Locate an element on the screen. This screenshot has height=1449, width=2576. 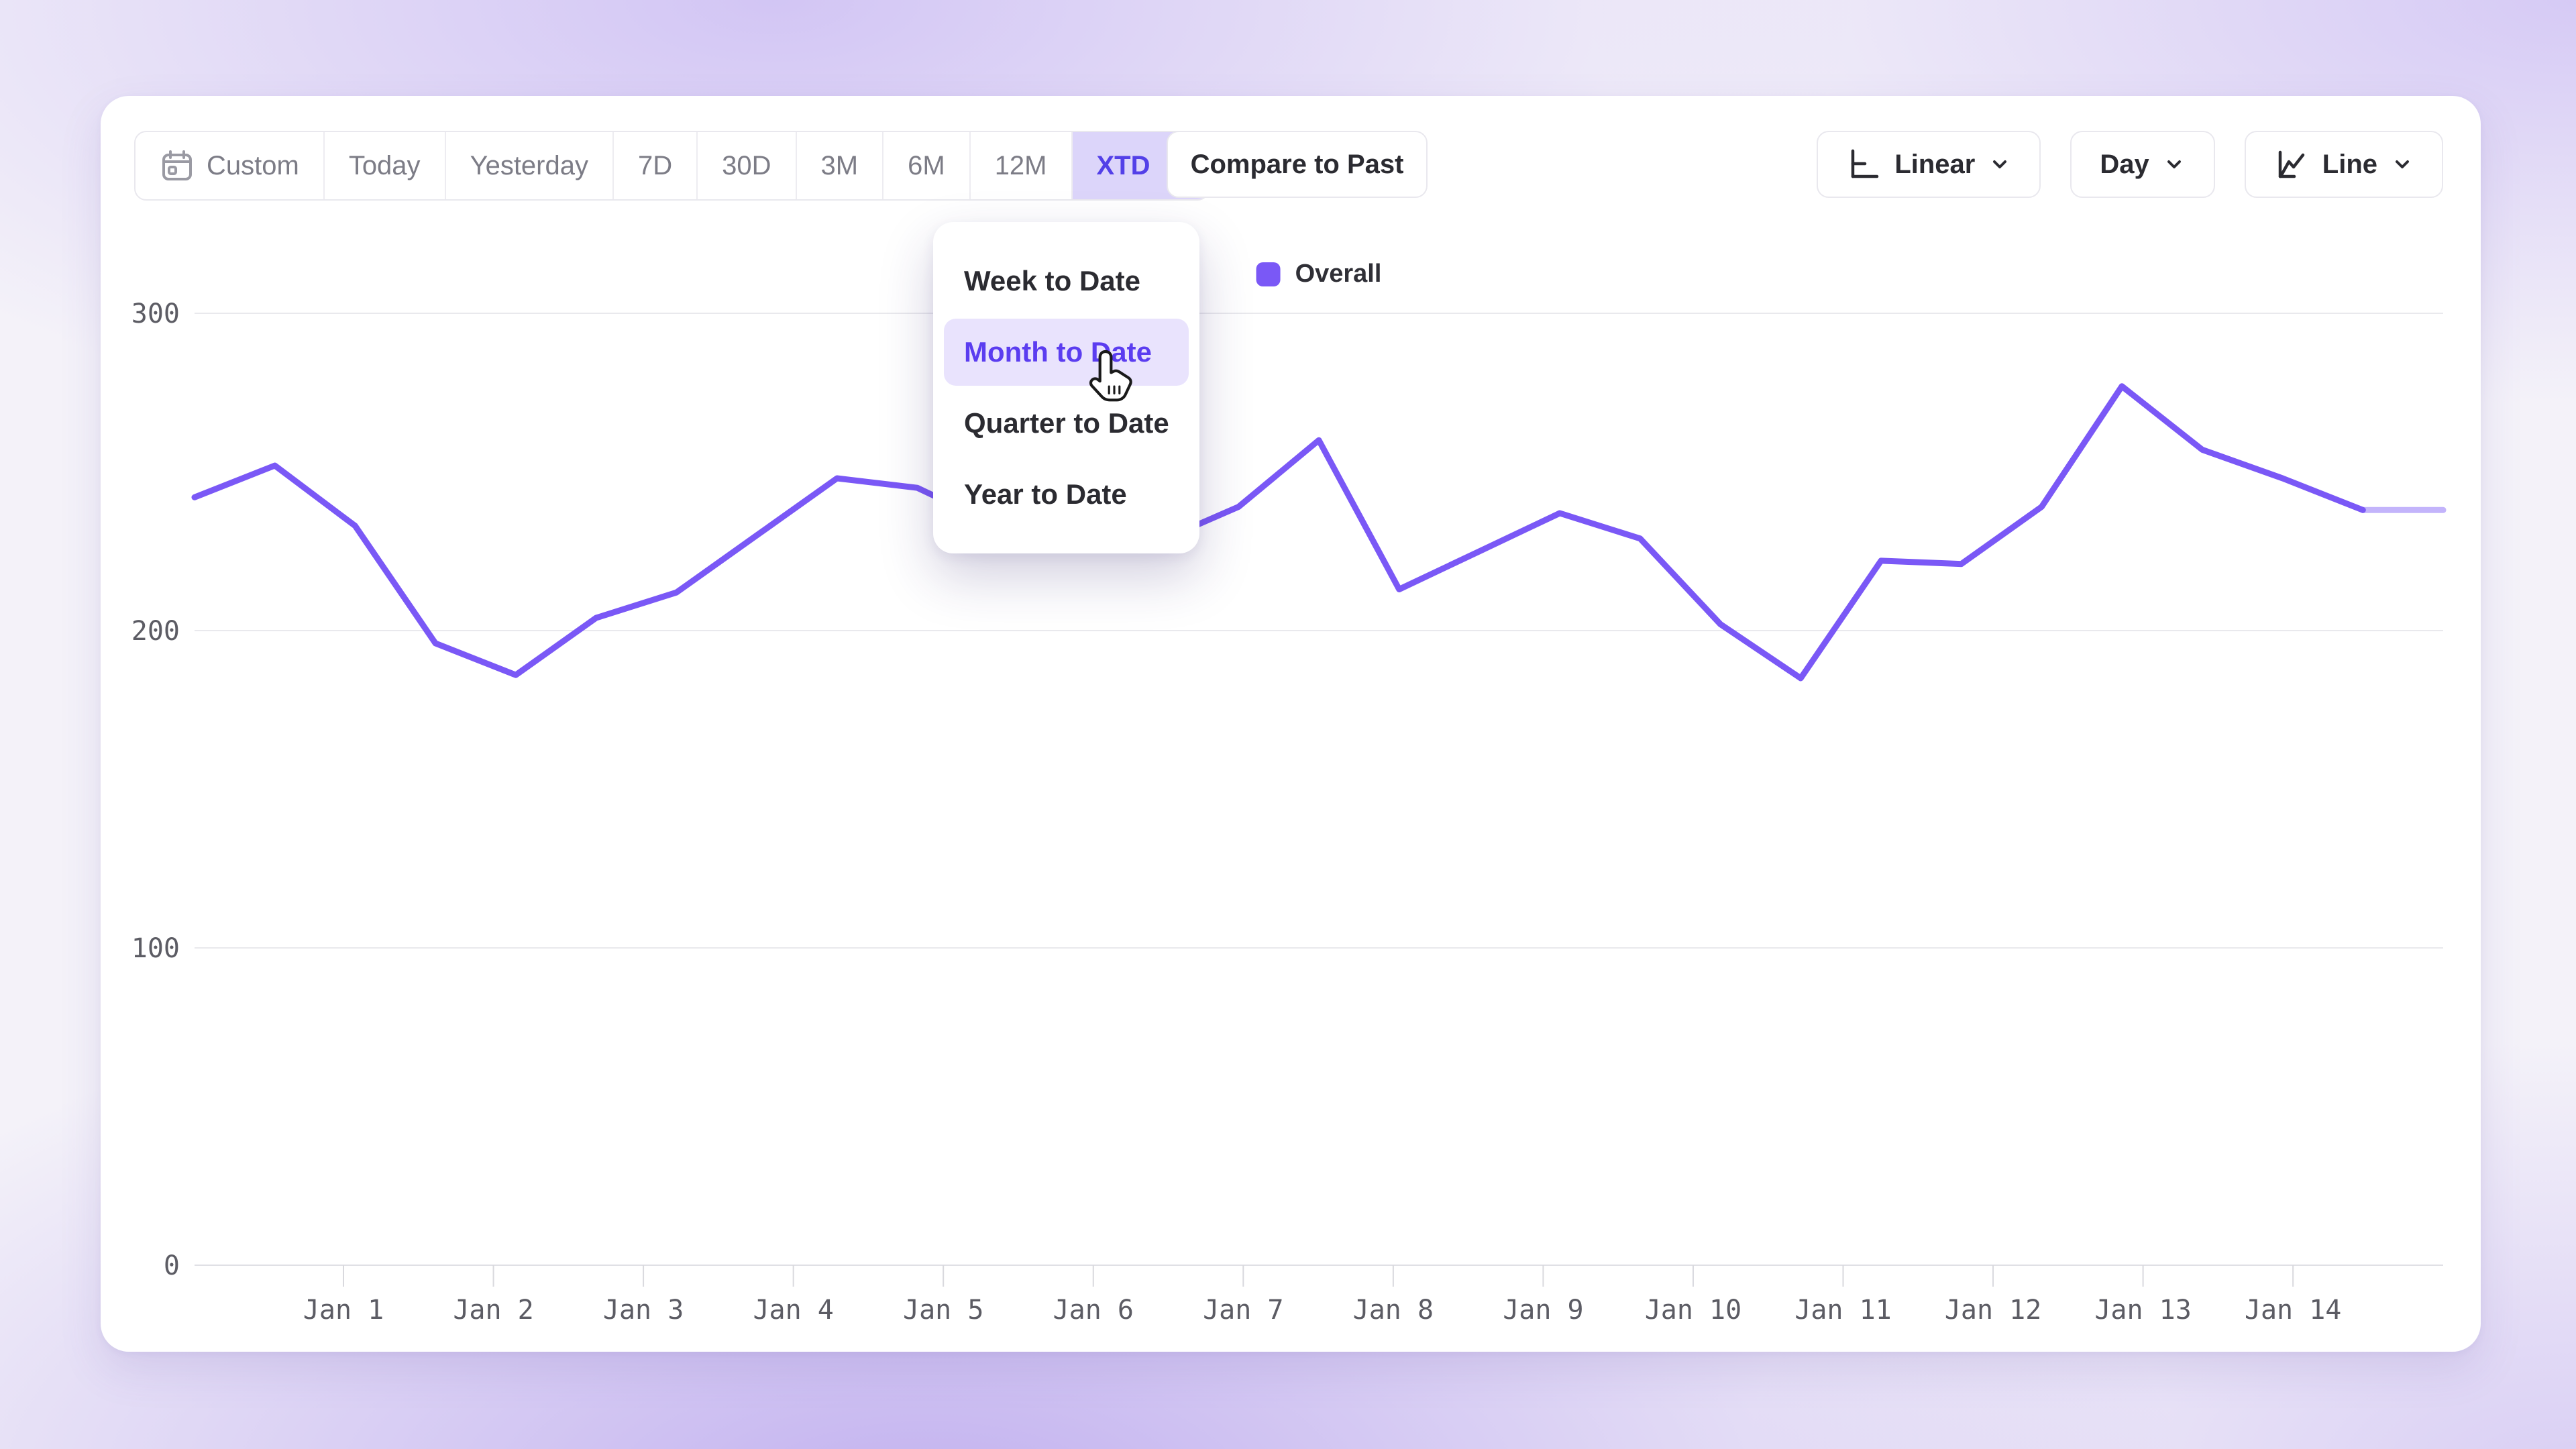
time-range-3m: 3M is located at coordinates (839, 165).